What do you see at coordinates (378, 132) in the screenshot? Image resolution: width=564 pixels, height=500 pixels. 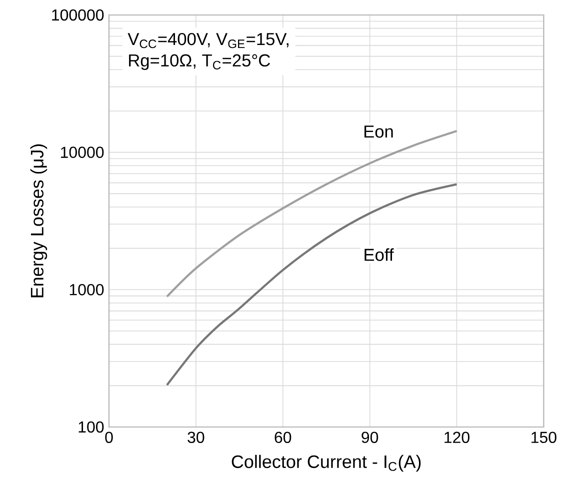 I see `series-label: Eon` at bounding box center [378, 132].